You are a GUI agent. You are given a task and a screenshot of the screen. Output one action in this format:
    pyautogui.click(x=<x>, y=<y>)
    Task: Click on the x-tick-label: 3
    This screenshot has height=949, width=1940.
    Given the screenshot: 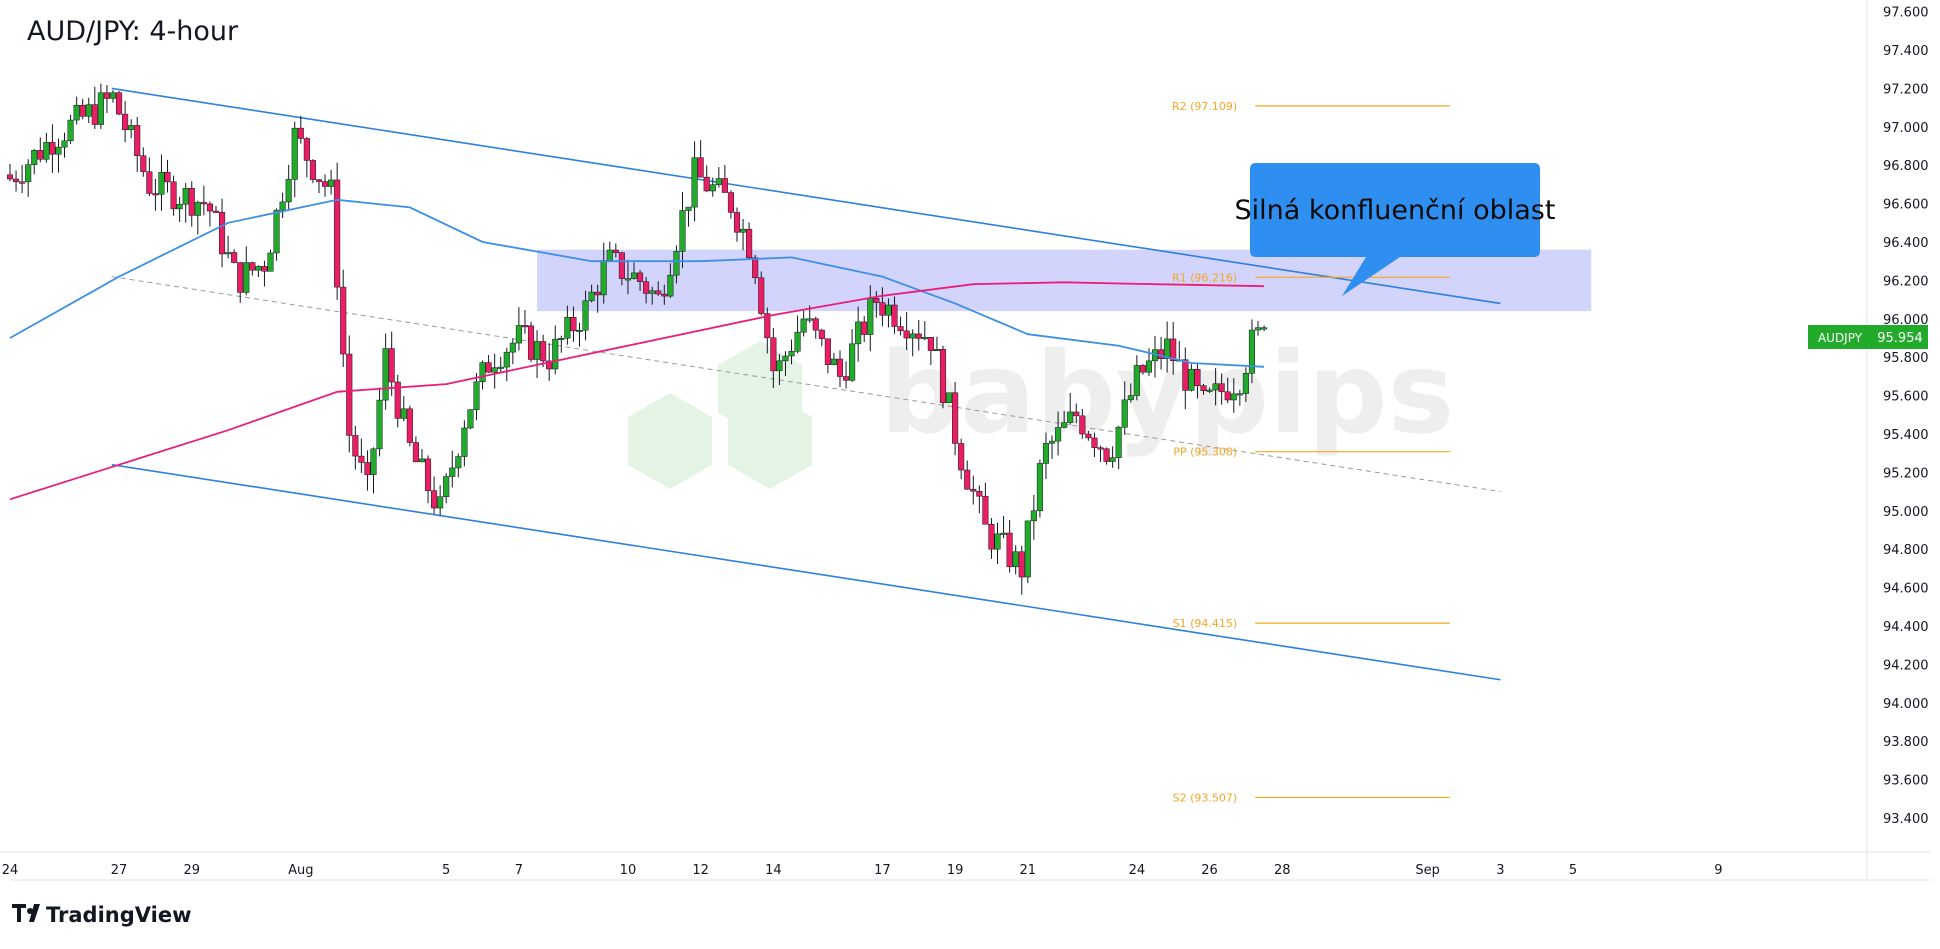 What is the action you would take?
    pyautogui.click(x=1500, y=870)
    